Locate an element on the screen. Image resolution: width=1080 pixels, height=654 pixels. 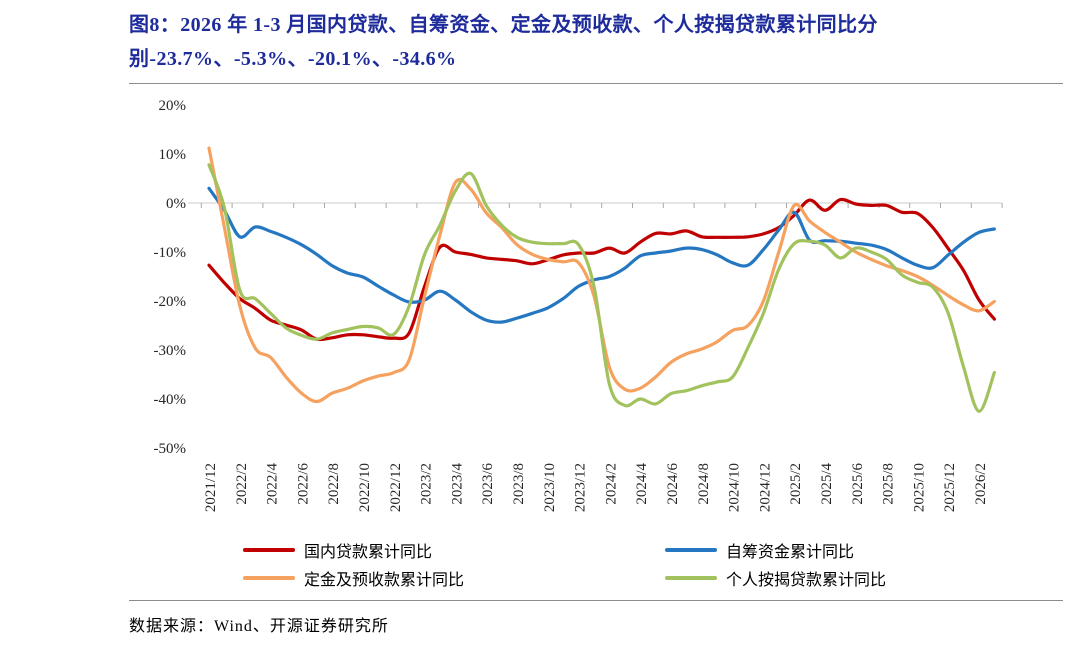
y-axis-label: 0% is located at coordinates (176, 204).